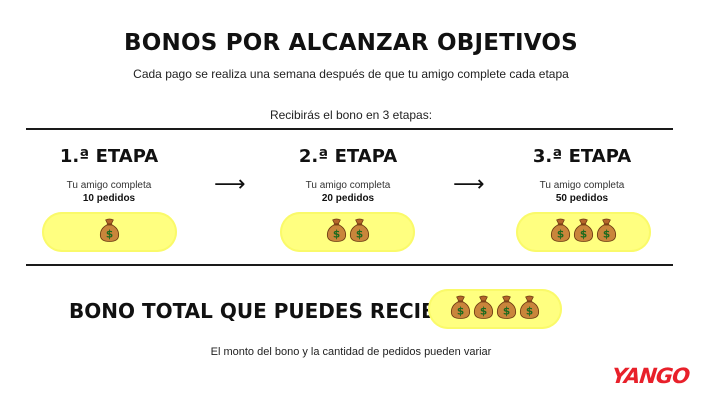 This screenshot has height=405, width=702. What do you see at coordinates (582, 175) in the screenshot?
I see `stage-3: 3.ª ETAPA Tu amigo completa 50 pedidos` at bounding box center [582, 175].